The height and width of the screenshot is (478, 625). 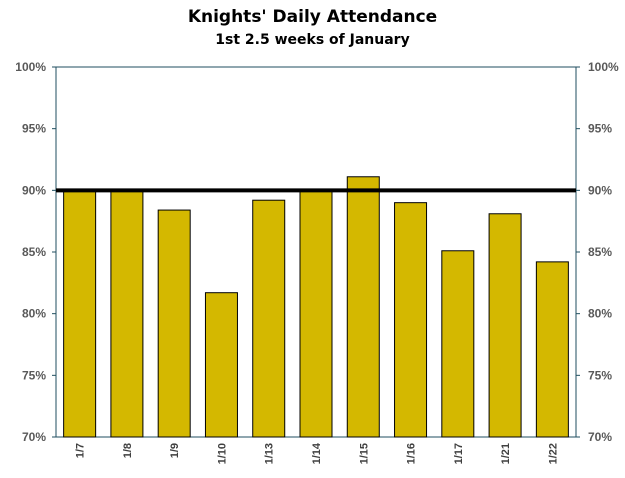 What do you see at coordinates (175, 450) in the screenshot?
I see `x-category-label: 1/9` at bounding box center [175, 450].